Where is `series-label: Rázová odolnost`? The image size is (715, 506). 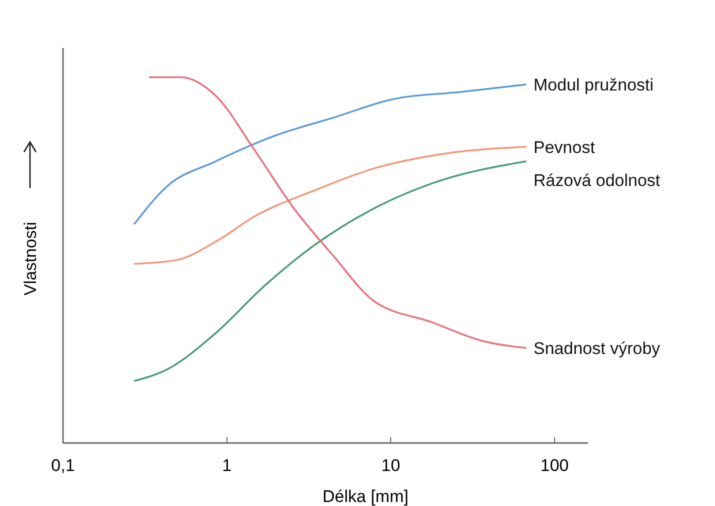
series-label: Rázová odolnost is located at coordinates (597, 180).